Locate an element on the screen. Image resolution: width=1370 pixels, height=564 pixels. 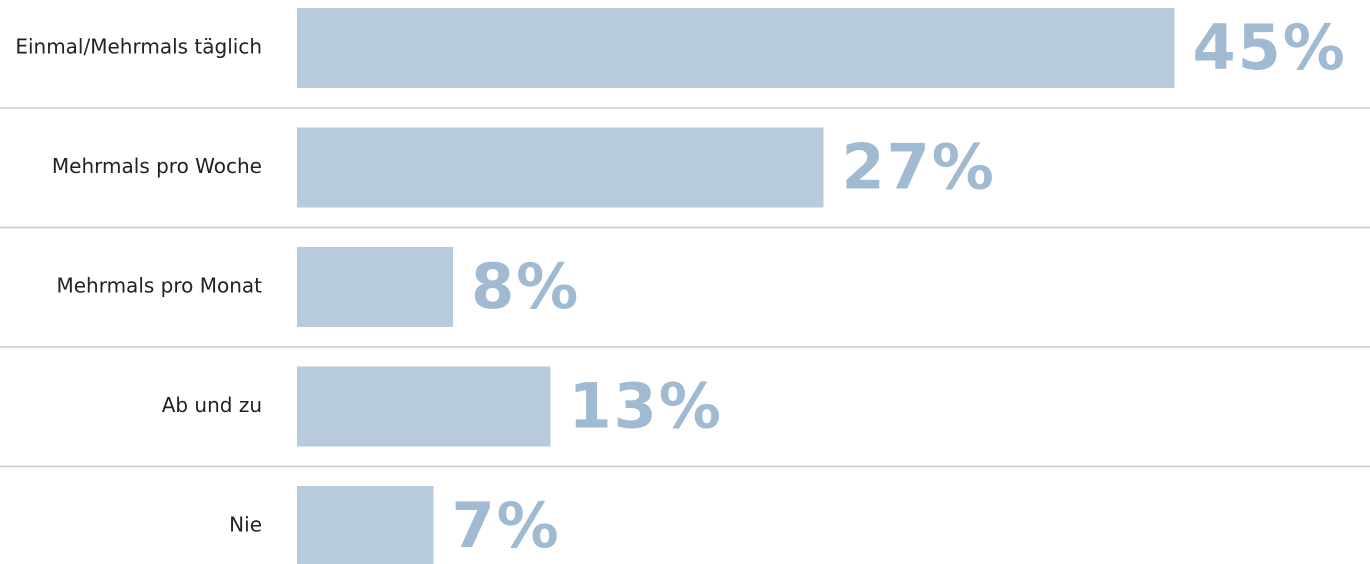
category-label: Einmal/Mehrmals täglich is located at coordinates (138, 47).